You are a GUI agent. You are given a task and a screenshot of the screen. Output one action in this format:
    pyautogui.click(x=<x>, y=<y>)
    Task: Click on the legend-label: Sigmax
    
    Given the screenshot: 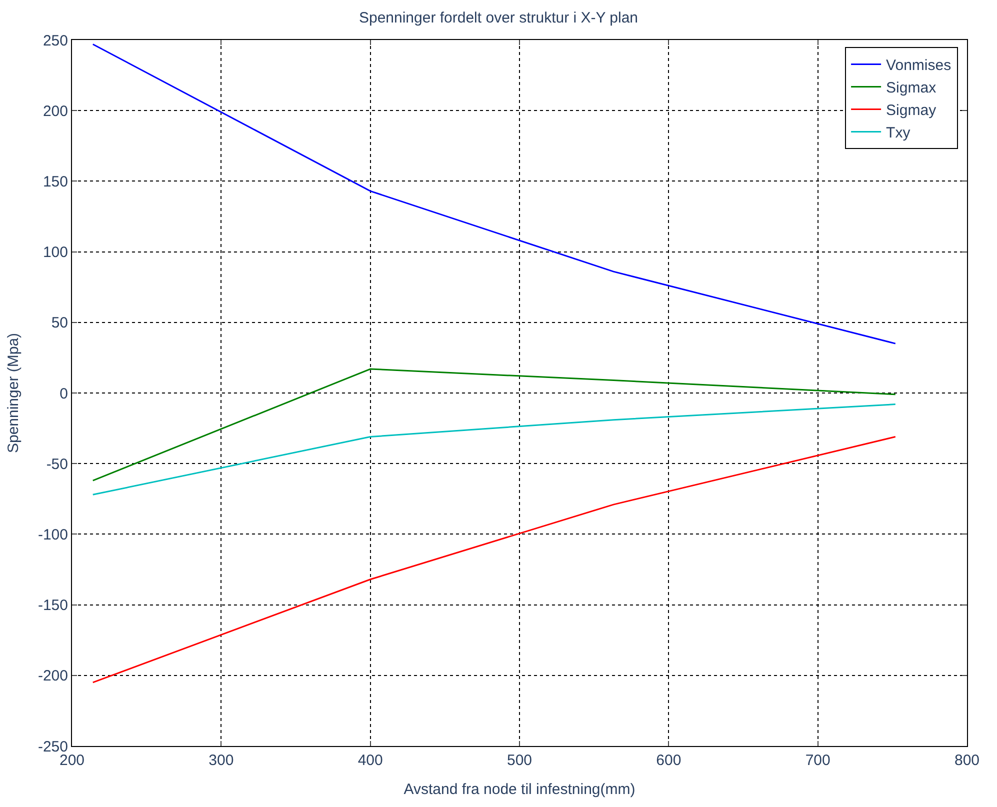 What is the action you would take?
    pyautogui.click(x=911, y=88)
    